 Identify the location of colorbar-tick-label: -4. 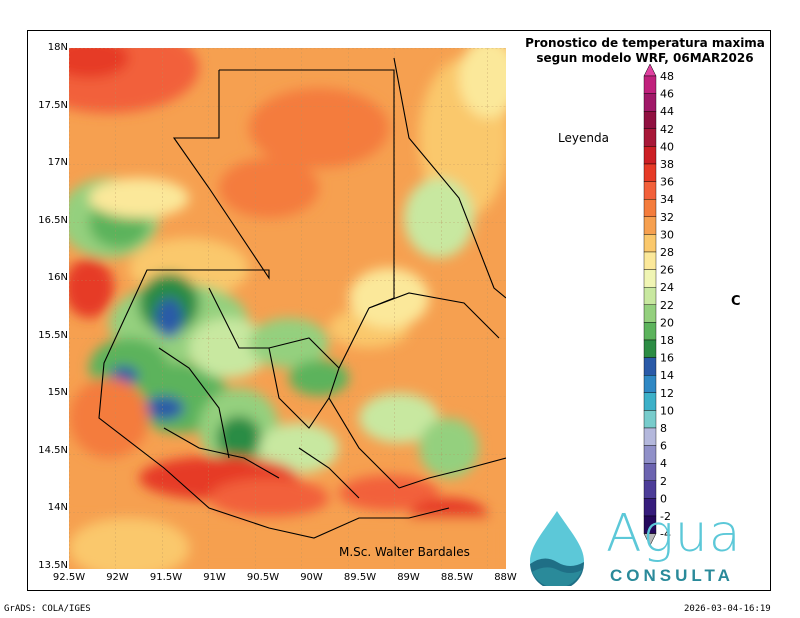
(665, 534).